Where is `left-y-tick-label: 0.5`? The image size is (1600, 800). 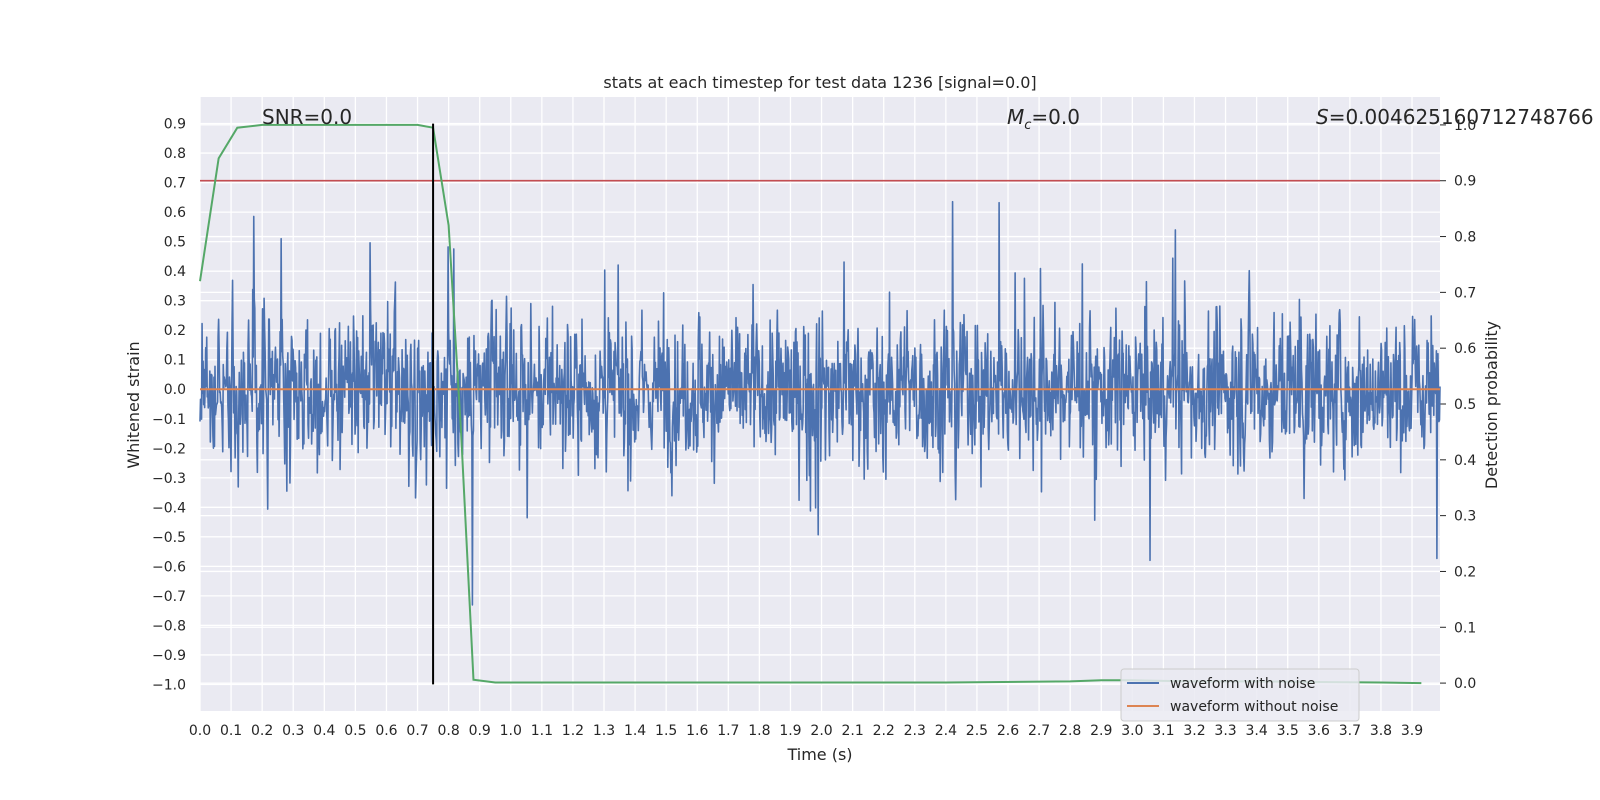
left-y-tick-label: 0.5 is located at coordinates (175, 243).